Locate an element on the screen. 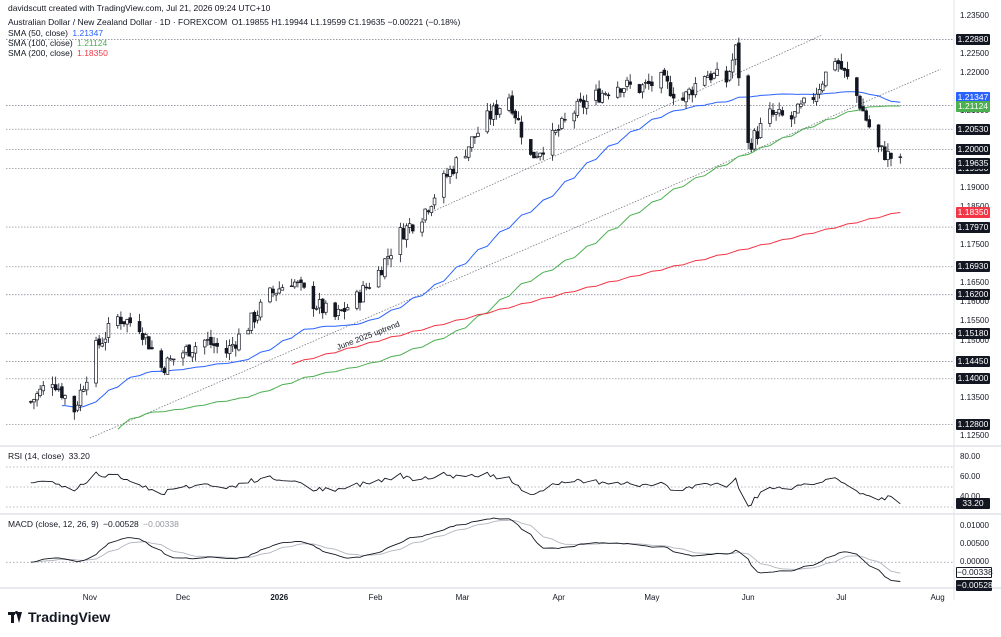 The image size is (1001, 637). price-level-tag: 1.14000 is located at coordinates (973, 379).